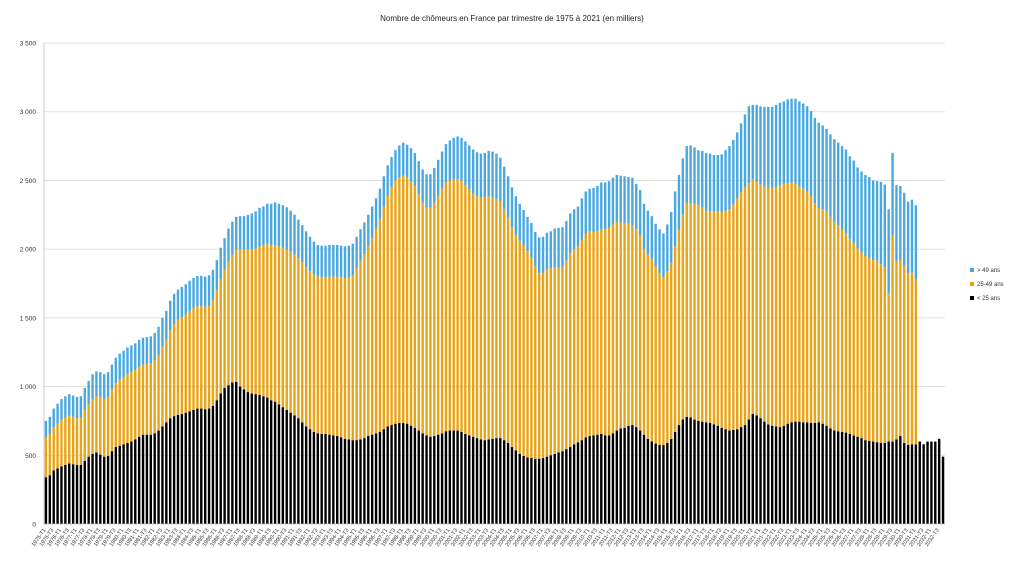 This screenshot has height=577, width=1024. What do you see at coordinates (34, 525) in the screenshot?
I see `y-tick-label: 0` at bounding box center [34, 525].